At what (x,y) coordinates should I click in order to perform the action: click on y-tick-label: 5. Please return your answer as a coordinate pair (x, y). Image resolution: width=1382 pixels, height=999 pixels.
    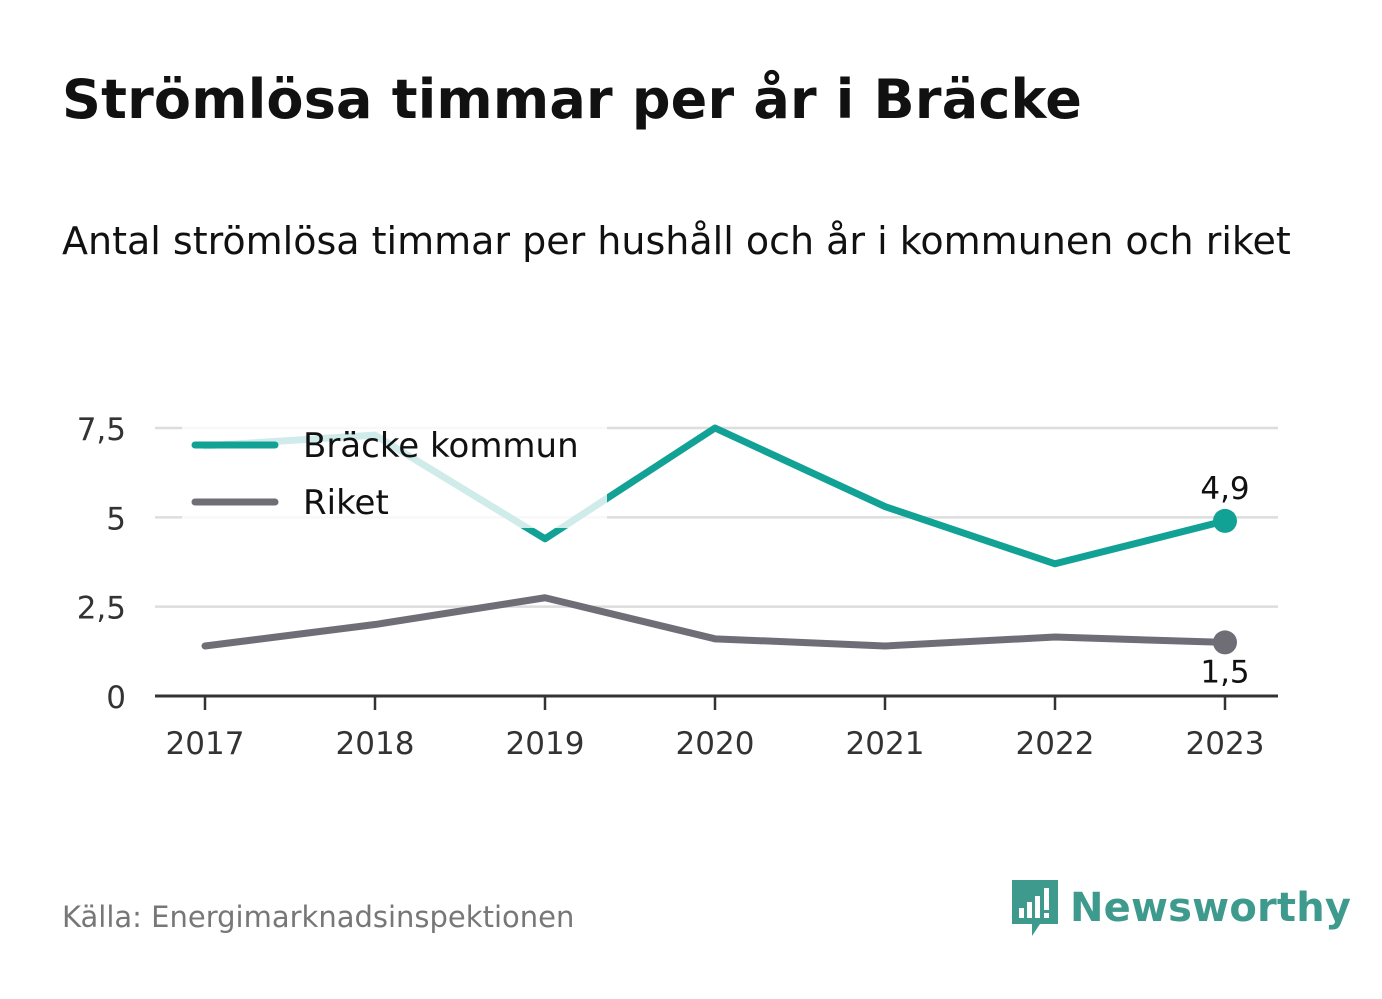
    Looking at the image, I should click on (116, 519).